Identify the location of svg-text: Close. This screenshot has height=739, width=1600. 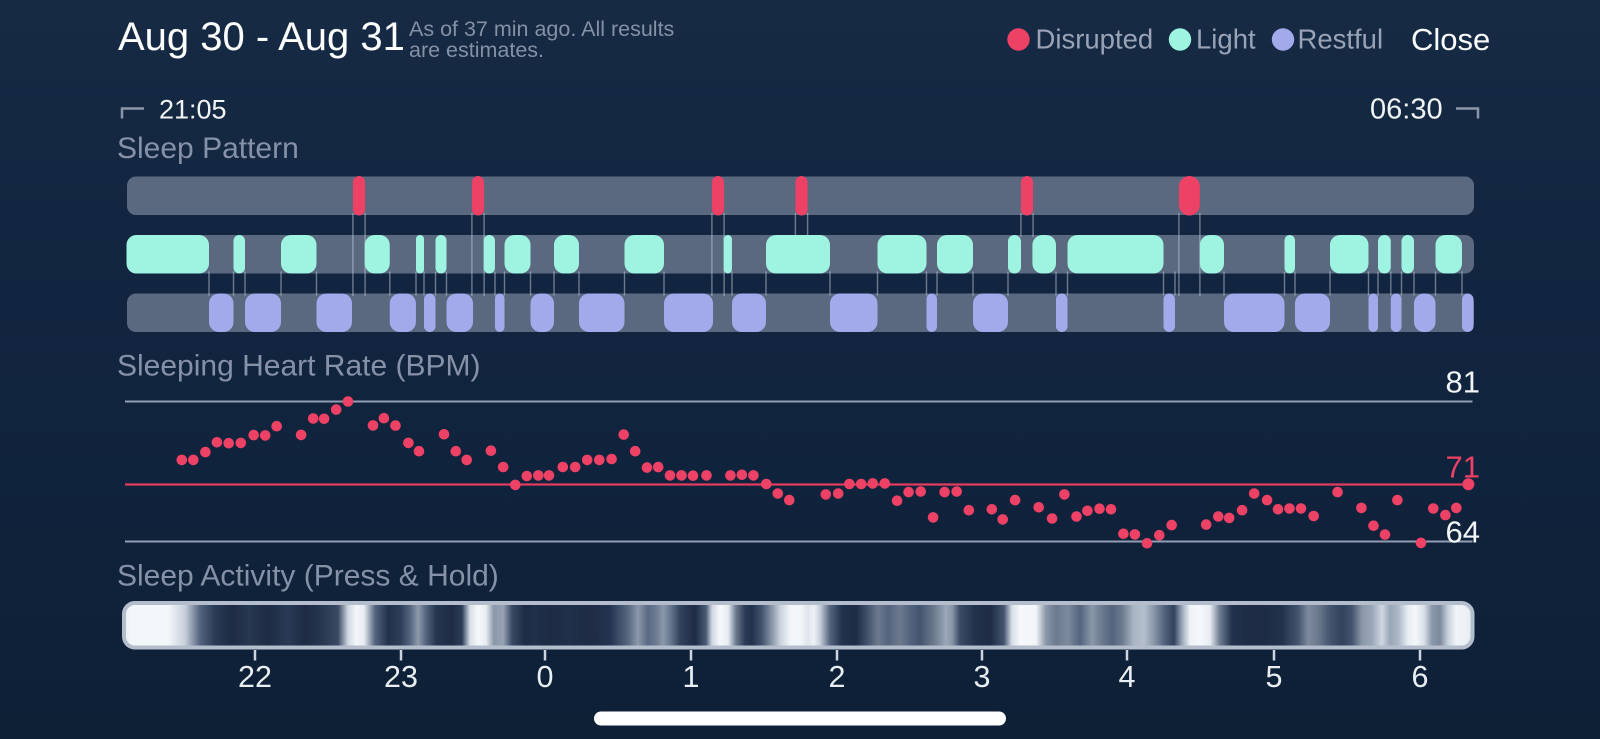
(1450, 39).